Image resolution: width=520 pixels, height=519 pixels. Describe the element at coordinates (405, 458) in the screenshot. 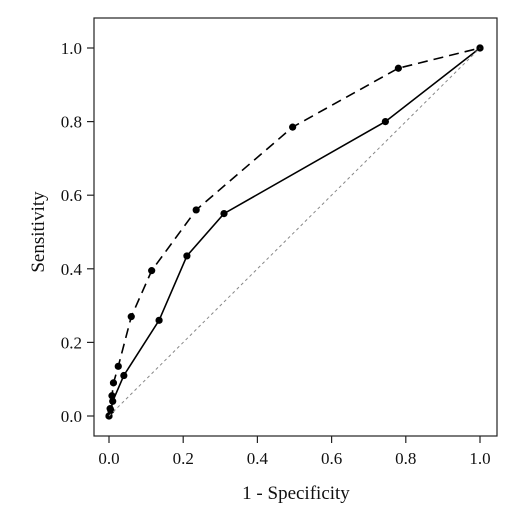

I see `x-tick-label: 0.8` at that location.